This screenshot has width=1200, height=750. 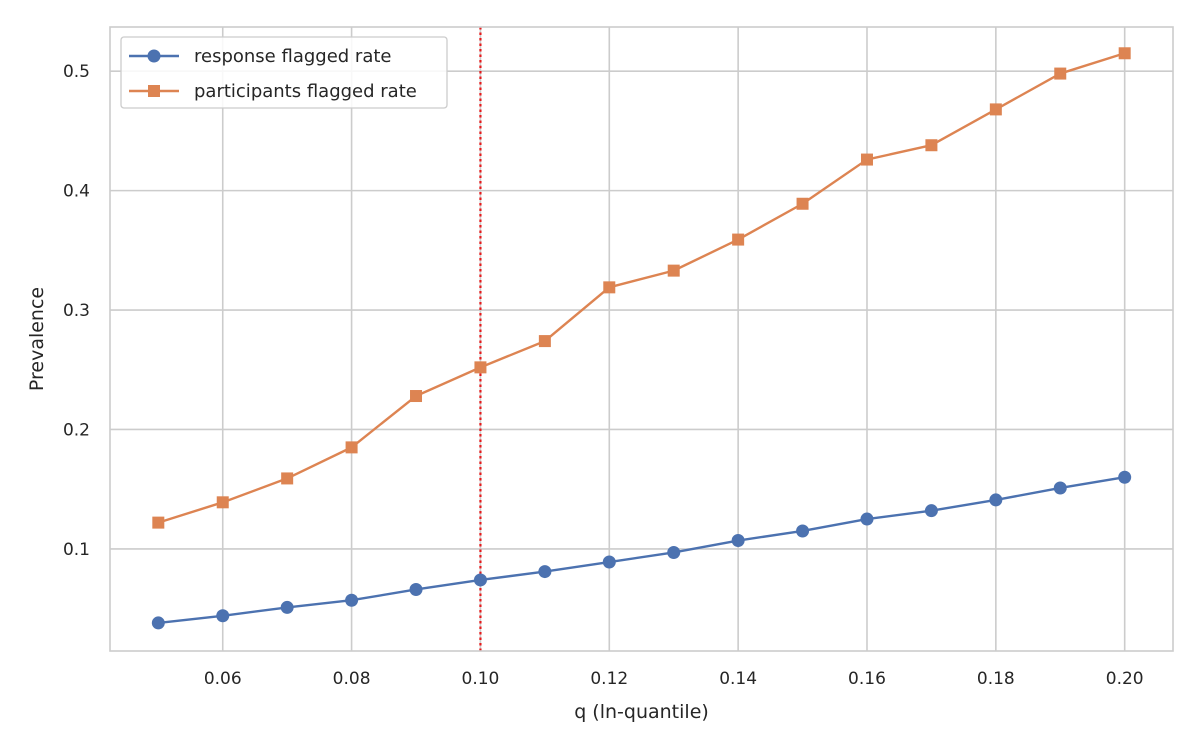 What do you see at coordinates (352, 679) in the screenshot?
I see `x-tick-label: 0.08` at bounding box center [352, 679].